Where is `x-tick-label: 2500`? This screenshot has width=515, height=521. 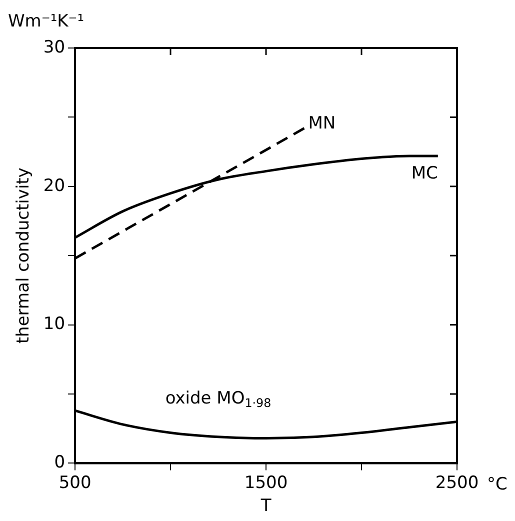
x-tick-label: 2500 is located at coordinates (457, 482).